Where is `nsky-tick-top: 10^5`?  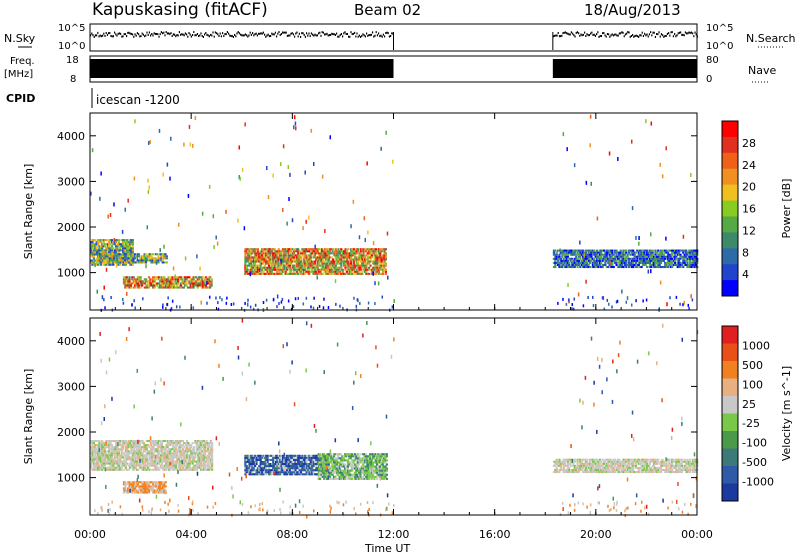
nsky-tick-top: 10^5 is located at coordinates (71, 28).